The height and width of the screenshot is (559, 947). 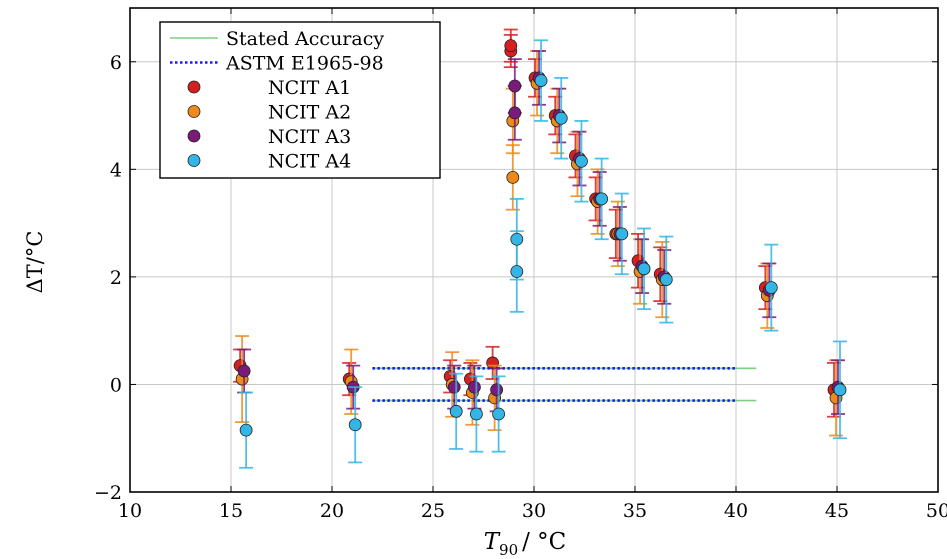 What do you see at coordinates (736, 511) in the screenshot?
I see `x-tick-label: 40` at bounding box center [736, 511].